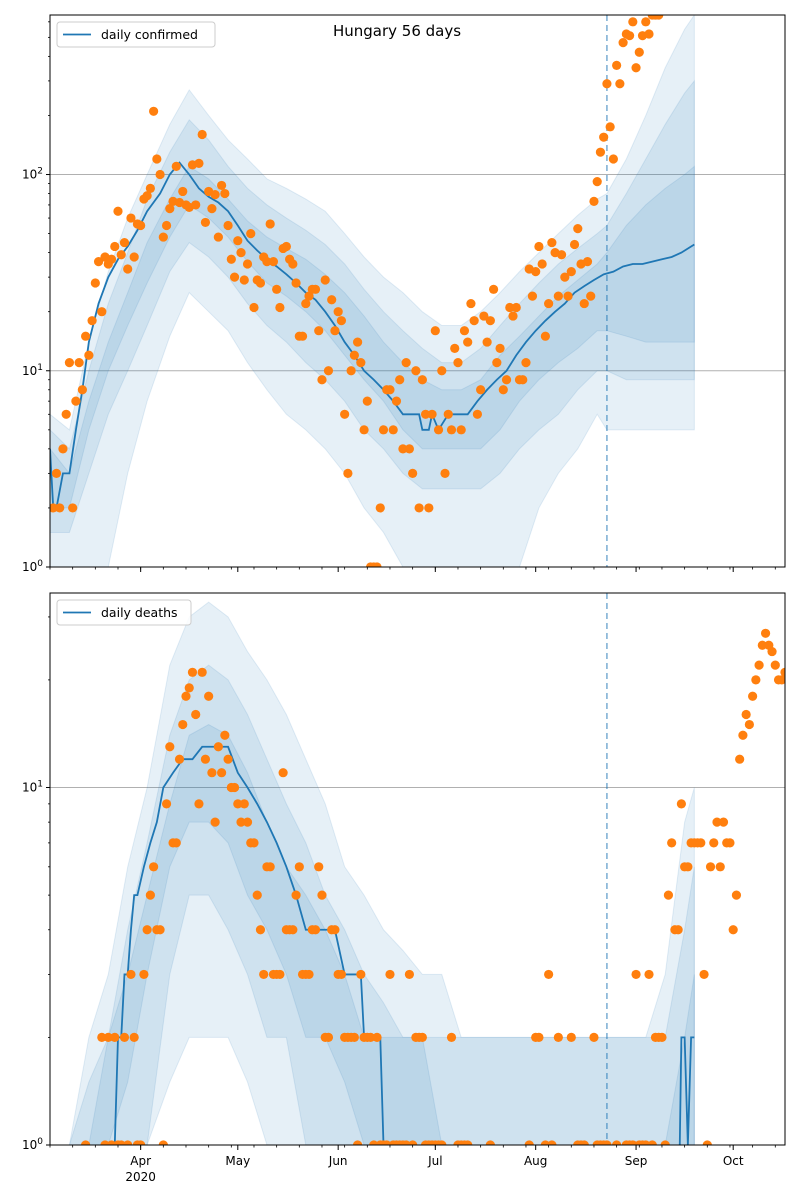  Describe the element at coordinates (636, 1161) in the screenshot. I see `x-tick-label: Sep` at that location.